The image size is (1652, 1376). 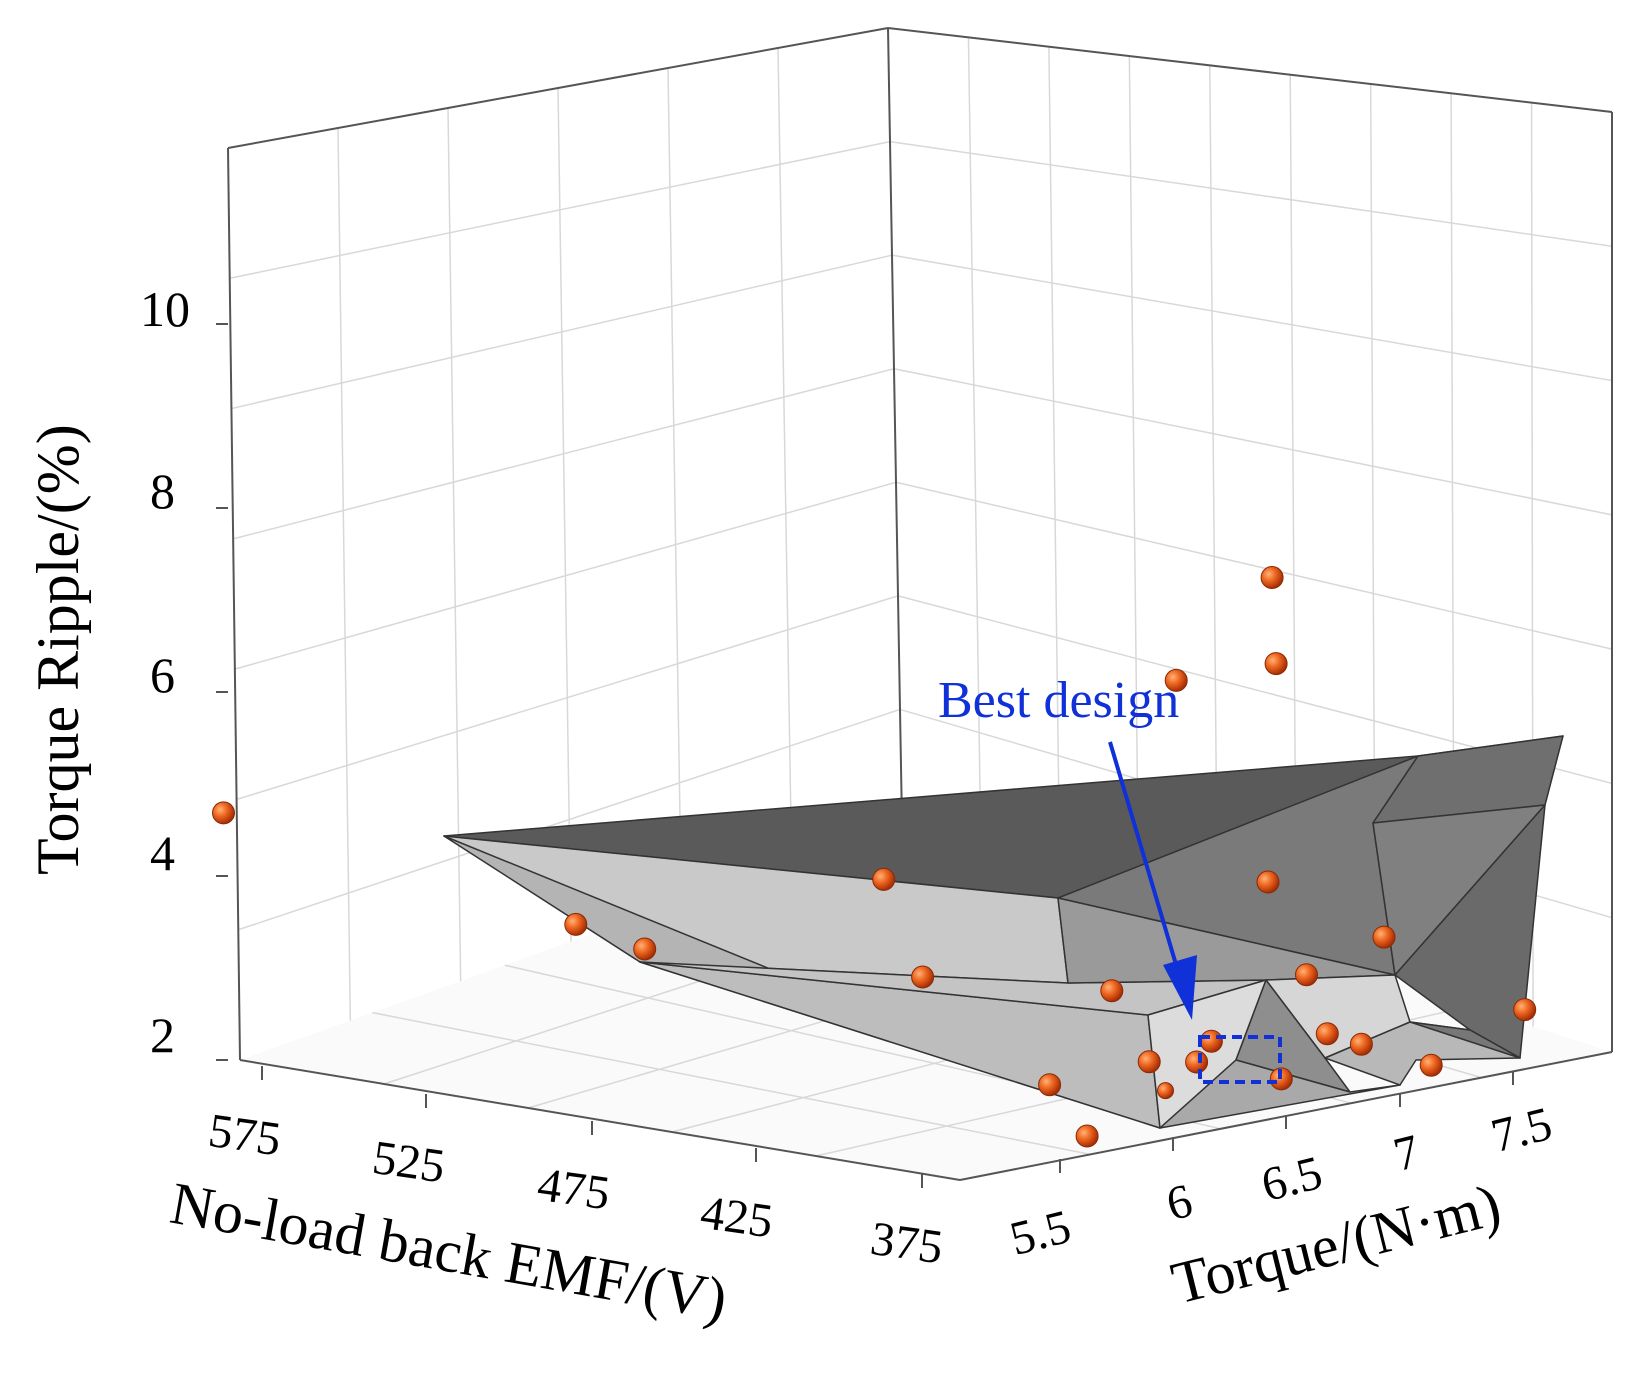 What do you see at coordinates (1291, 1179) in the screenshot?
I see `y-tick-label: 6.5` at bounding box center [1291, 1179].